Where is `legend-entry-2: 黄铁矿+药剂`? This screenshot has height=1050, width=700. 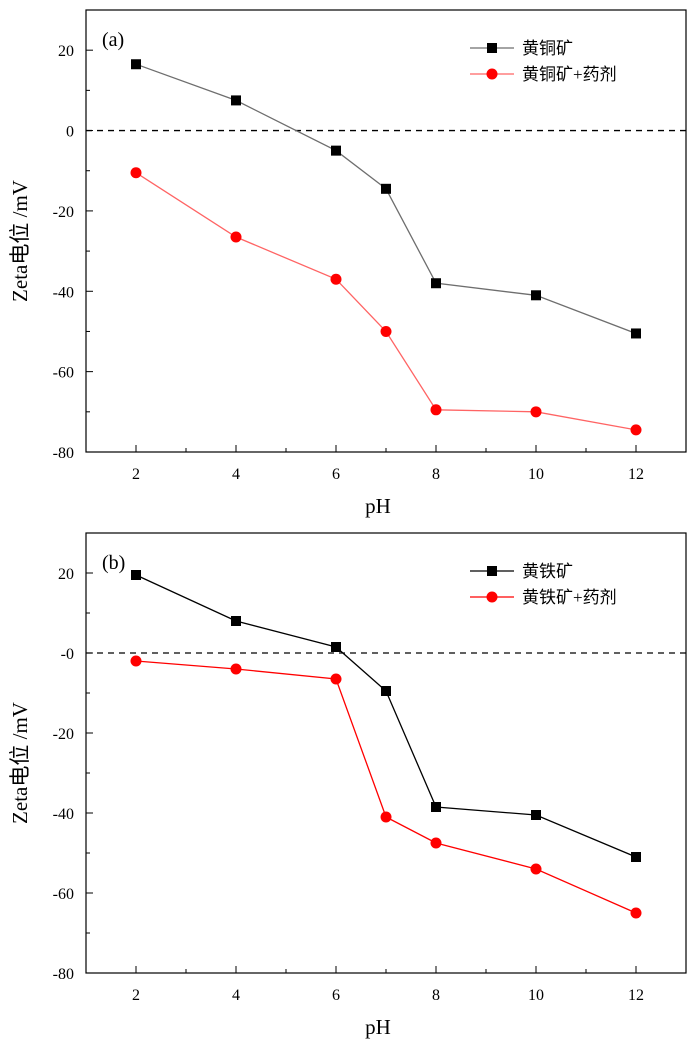 legend-entry-2: 黄铁矿+药剂 is located at coordinates (543, 597).